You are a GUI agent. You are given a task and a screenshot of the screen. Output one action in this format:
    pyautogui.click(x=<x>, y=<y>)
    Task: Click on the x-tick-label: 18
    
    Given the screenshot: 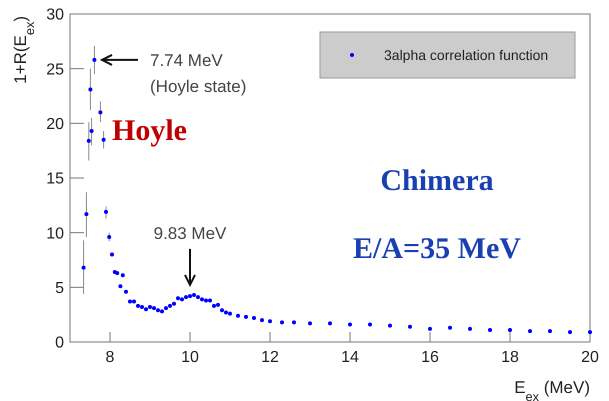 What is the action you would take?
    pyautogui.click(x=510, y=357)
    